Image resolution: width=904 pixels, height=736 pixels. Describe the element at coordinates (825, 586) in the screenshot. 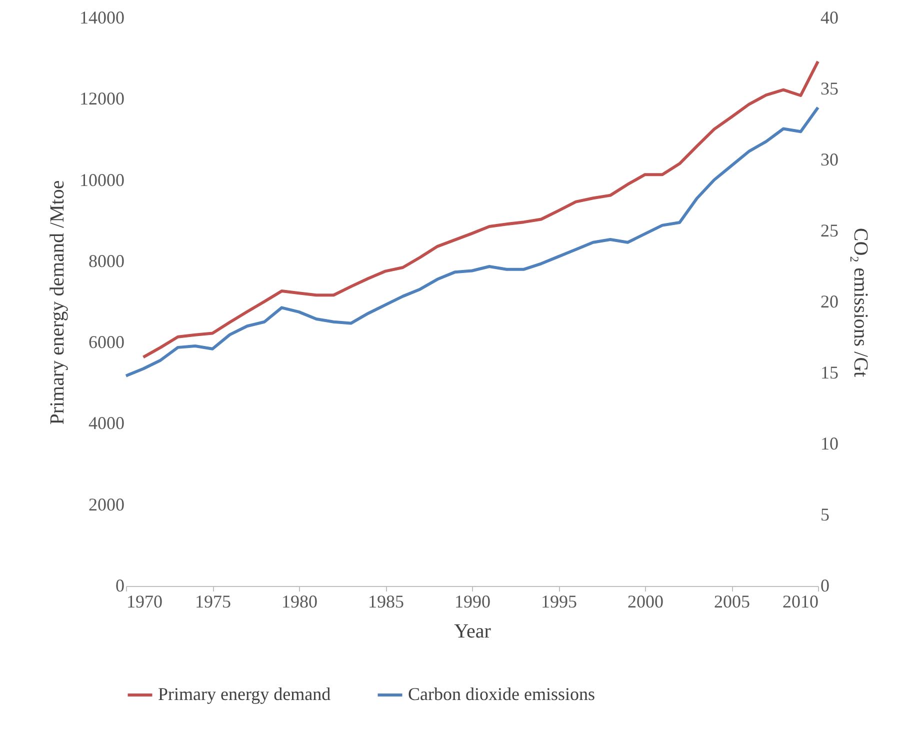

I see `y2-tick-label: 0` at that location.